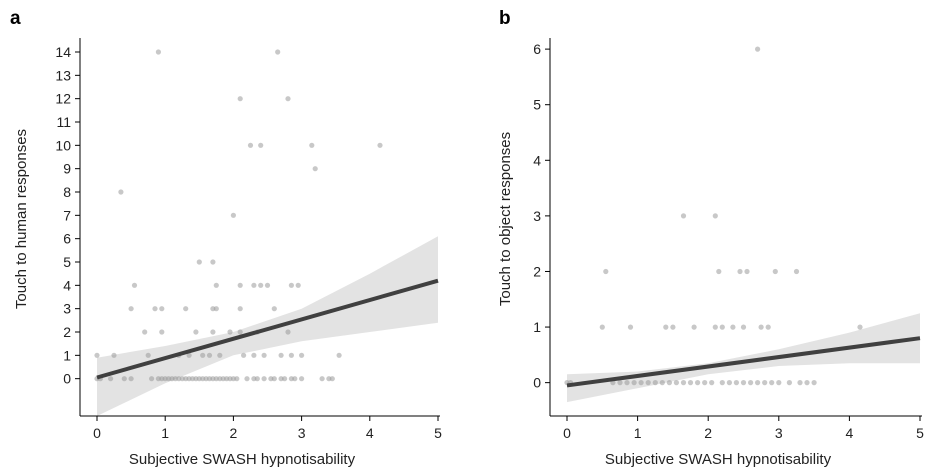 This screenshot has width=928, height=470. What do you see at coordinates (15, 18) in the screenshot?
I see `panel-letter: a` at bounding box center [15, 18].